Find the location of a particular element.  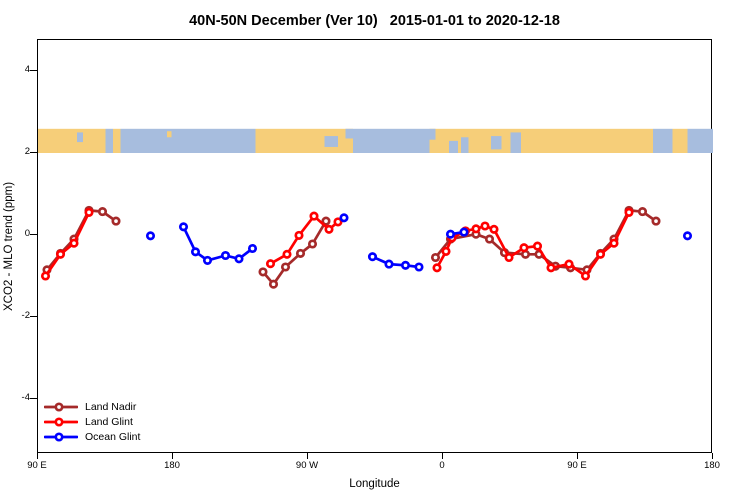

y-tick-label: 2 is located at coordinates (27, 151).